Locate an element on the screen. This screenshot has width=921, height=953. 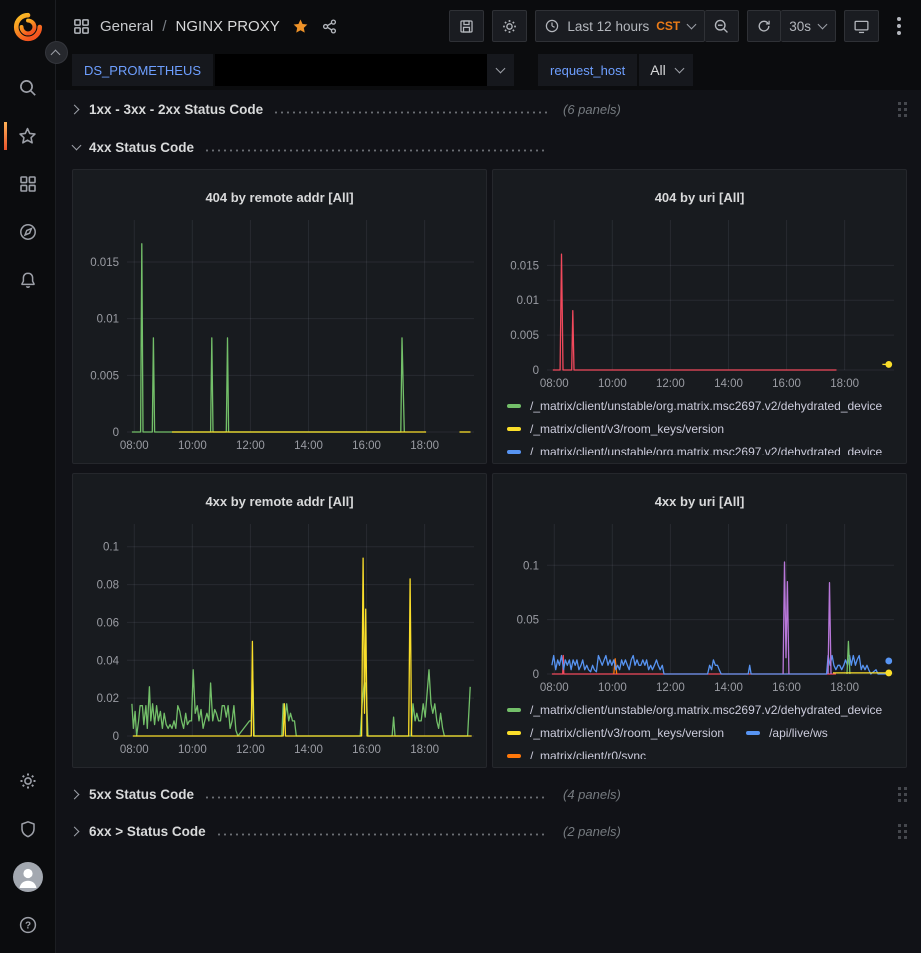
top-navbar: General / NGINX PROXY is located at coordinates (488, 26).